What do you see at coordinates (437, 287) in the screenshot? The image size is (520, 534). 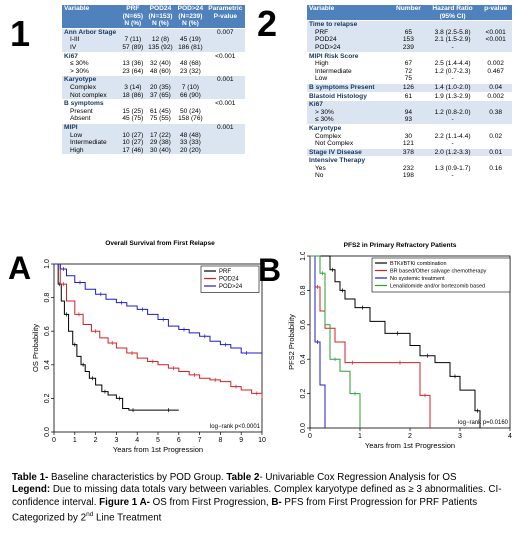 I see `legend-entry: Lenalidomide and/or bortezomib based` at bounding box center [437, 287].